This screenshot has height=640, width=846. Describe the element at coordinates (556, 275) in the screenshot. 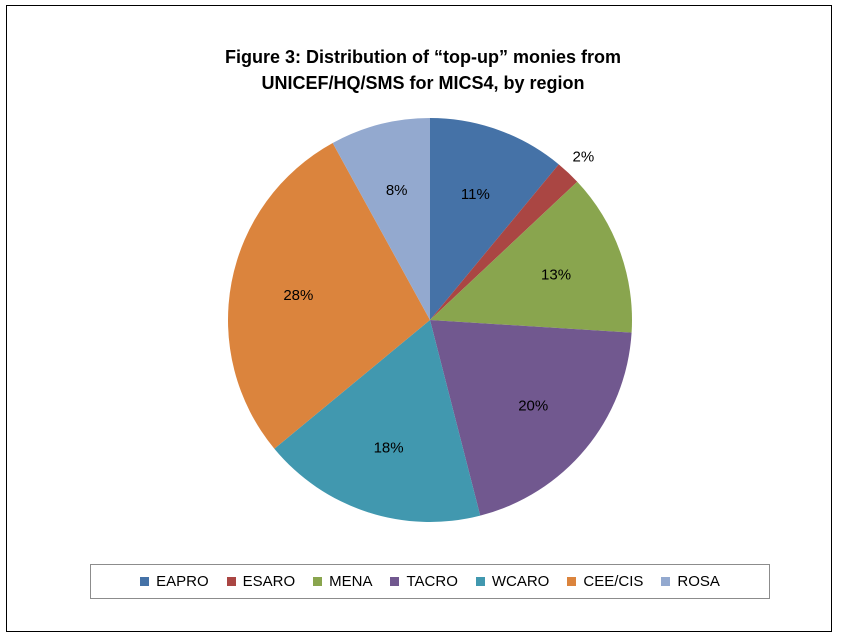

I see `data-label-mena: 13%` at that location.